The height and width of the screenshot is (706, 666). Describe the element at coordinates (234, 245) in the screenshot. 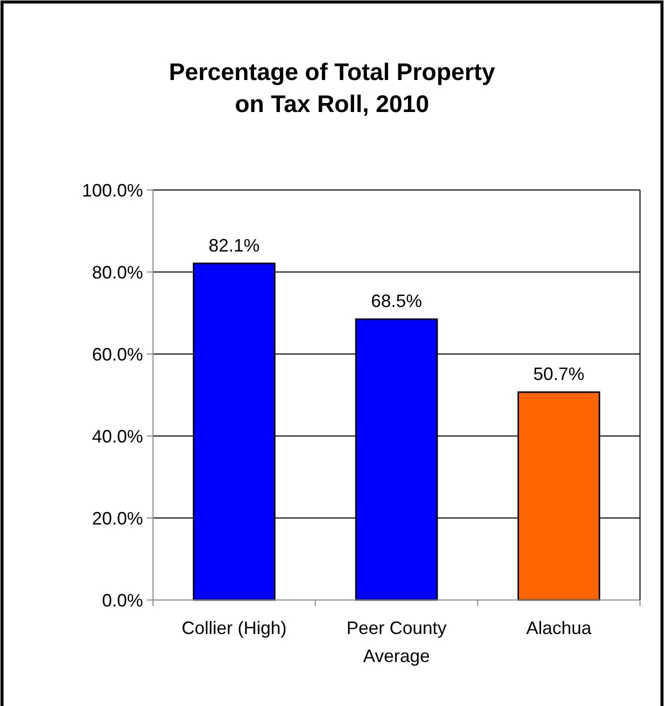

I see `data-label: 82.1%` at that location.